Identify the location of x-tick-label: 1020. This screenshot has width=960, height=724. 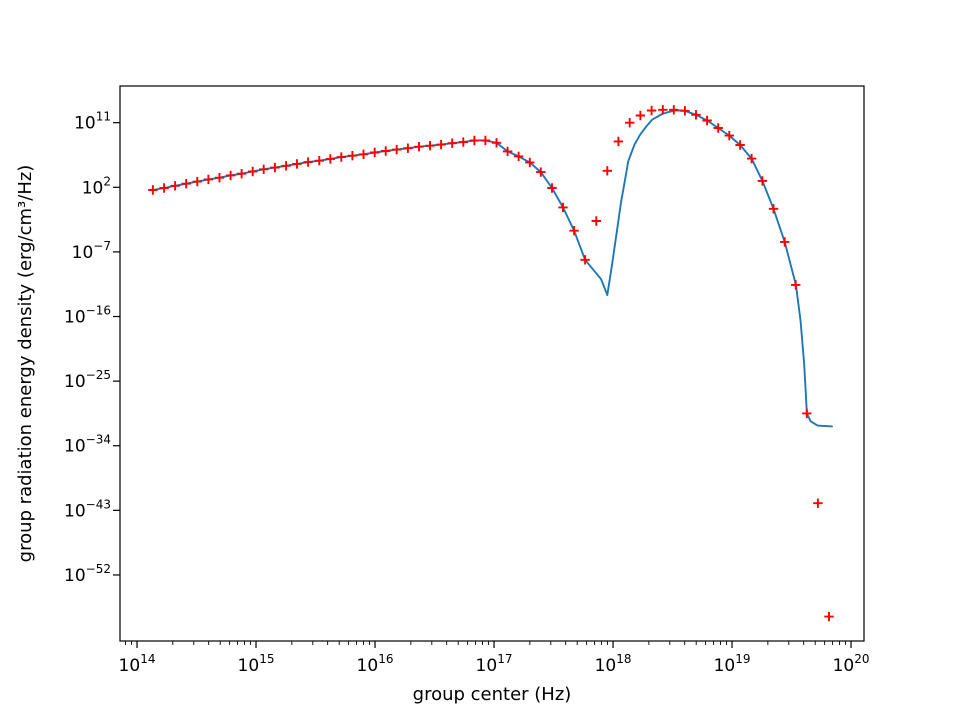
(851, 664).